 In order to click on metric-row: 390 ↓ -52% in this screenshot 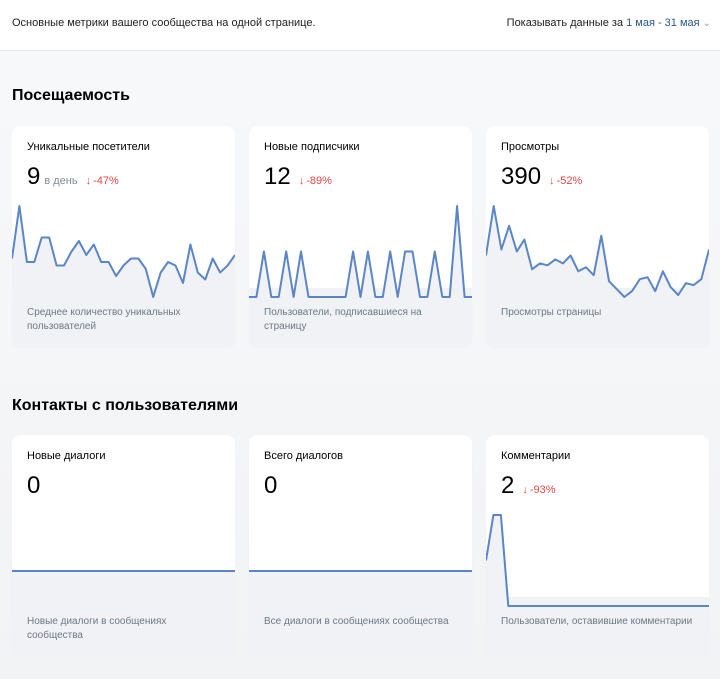, I will do `click(541, 177)`.